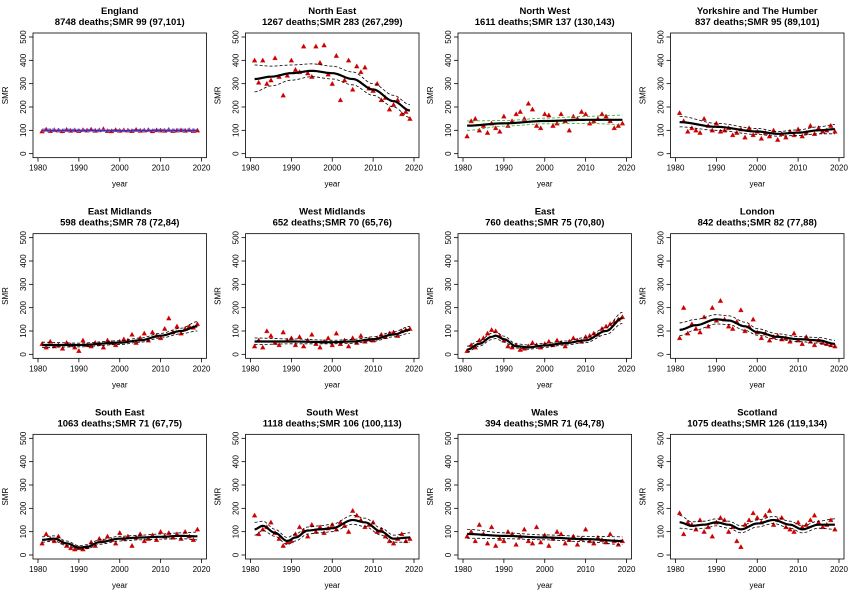  I want to click on panel-subtitle: 1075 deaths;SMR 126 (119,134), so click(757, 423).